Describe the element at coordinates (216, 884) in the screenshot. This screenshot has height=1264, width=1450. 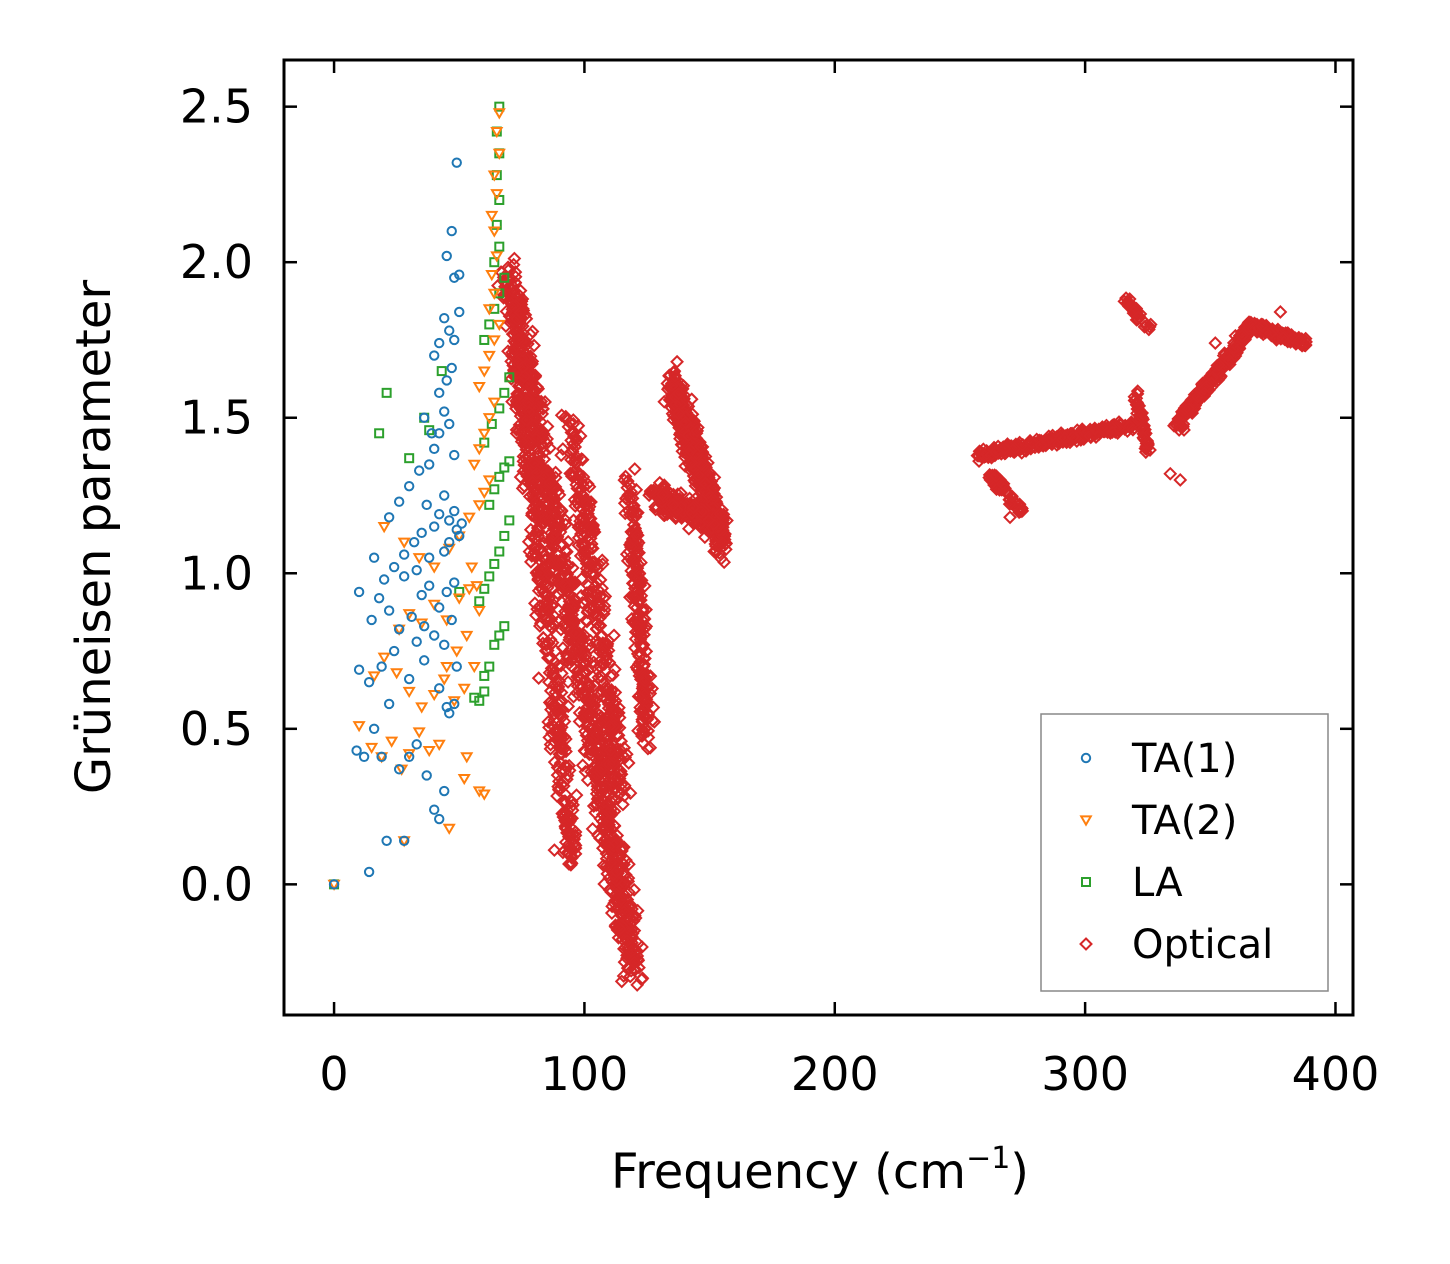
I see `y-tick-label: 0.0` at that location.